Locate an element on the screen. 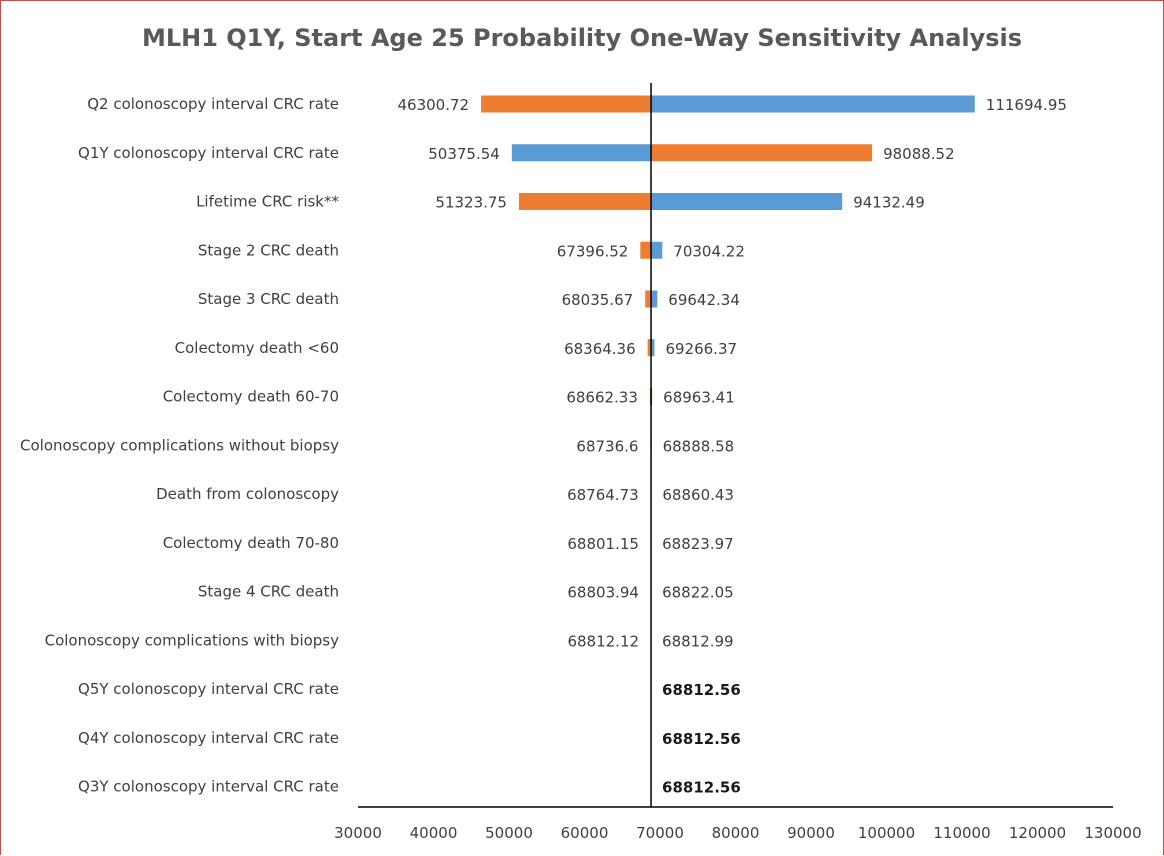 This screenshot has width=1164, height=856. x-tick-label-110000: 110000 is located at coordinates (961, 833).